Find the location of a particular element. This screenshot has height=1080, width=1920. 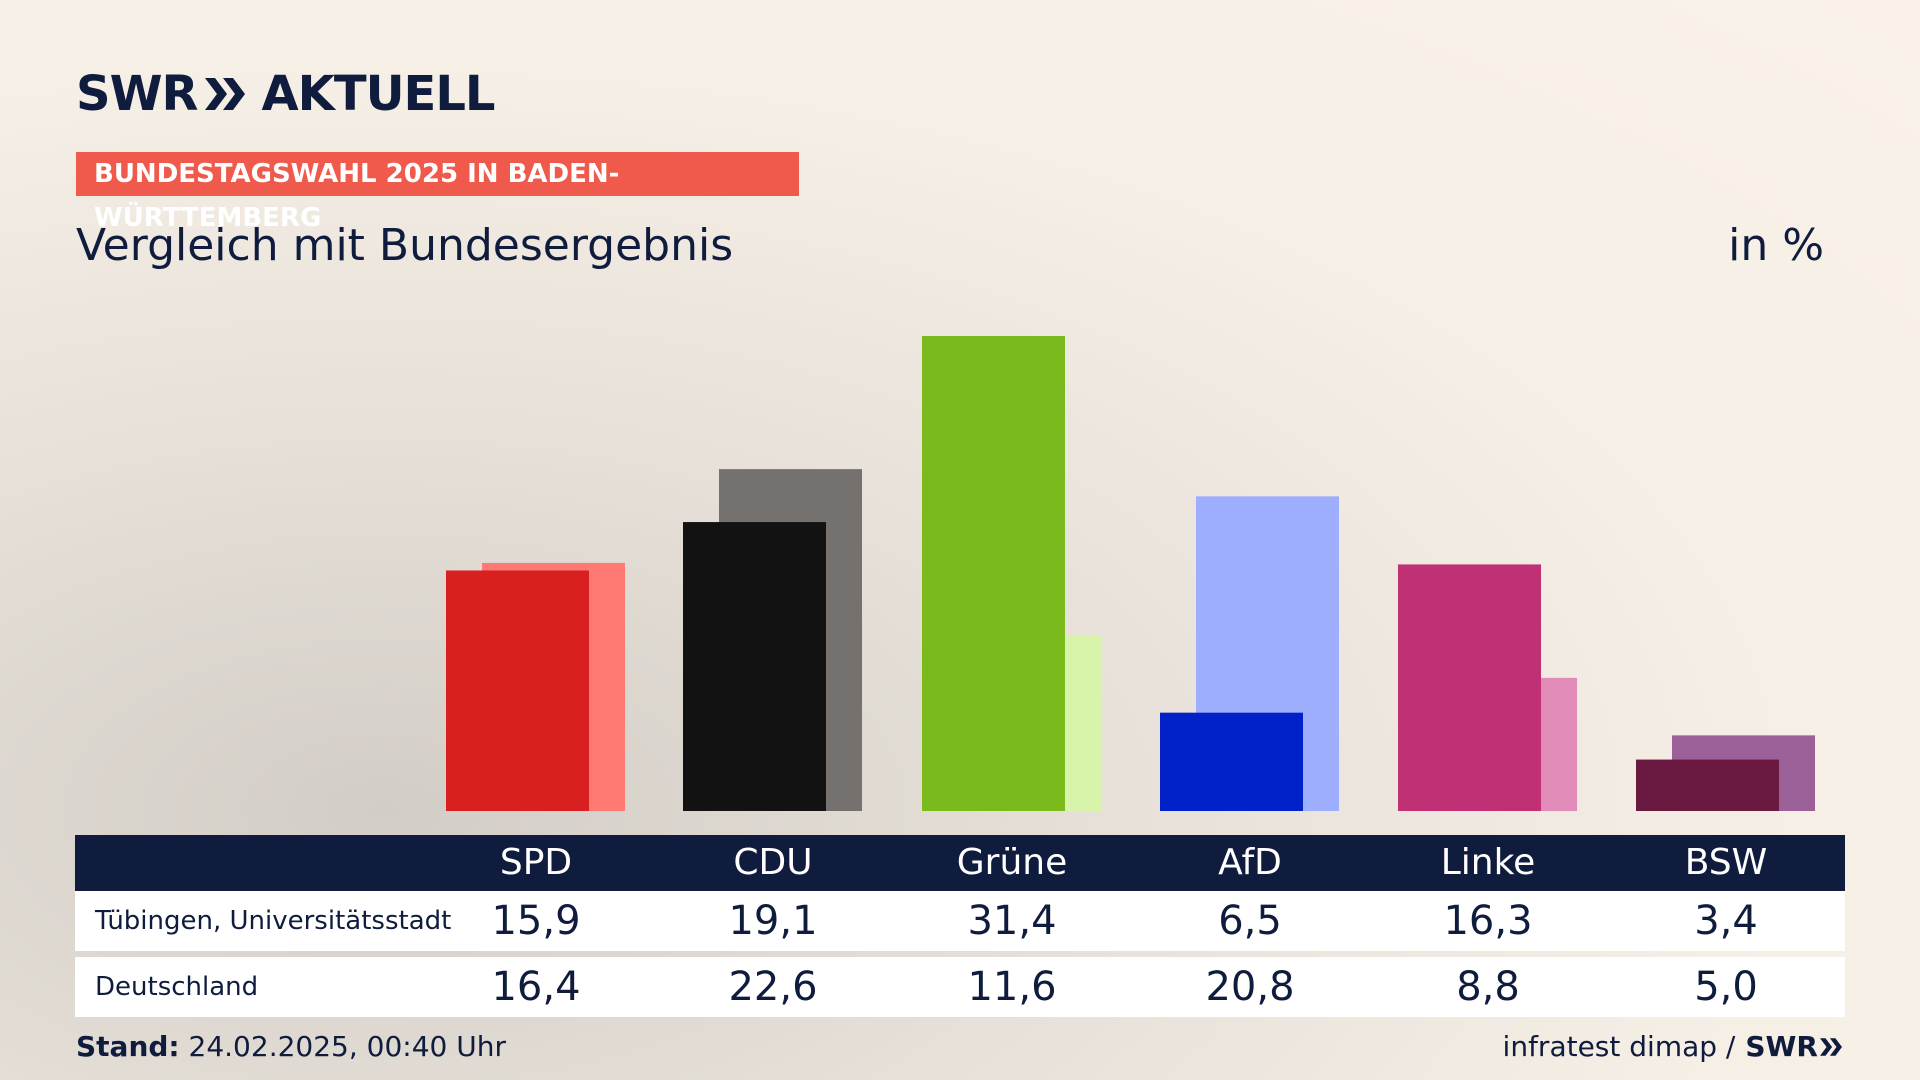

column-header: SPD is located at coordinates (536, 862).